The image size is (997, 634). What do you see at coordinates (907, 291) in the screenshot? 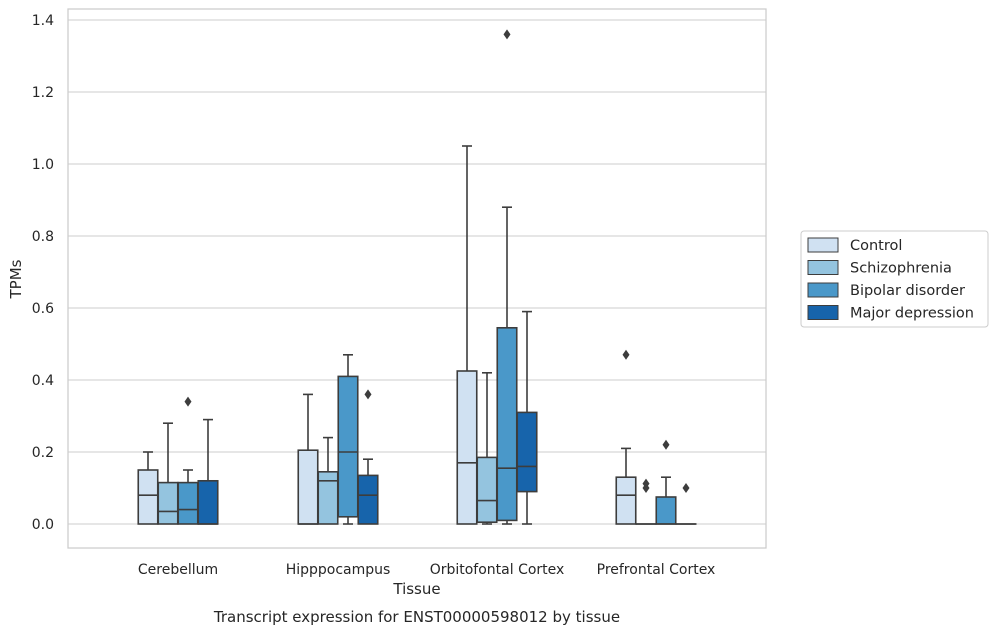
I see `legend-label: Bipolar disorder` at bounding box center [907, 291].